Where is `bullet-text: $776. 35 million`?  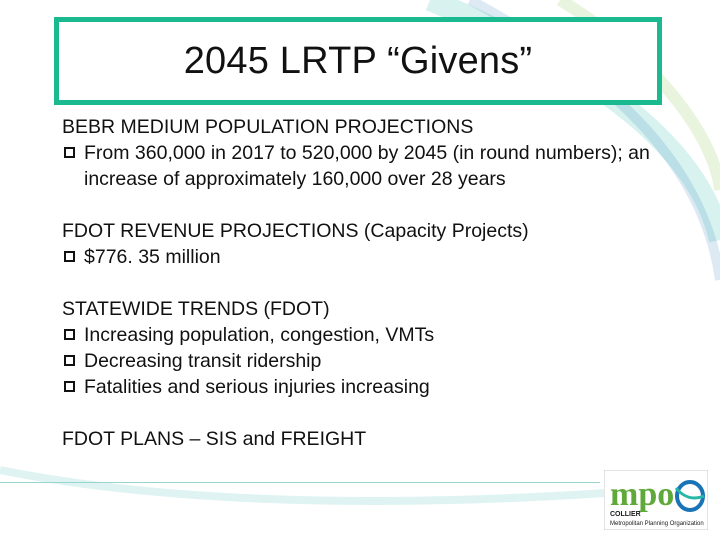 bullet-text: $776. 35 million is located at coordinates (152, 257).